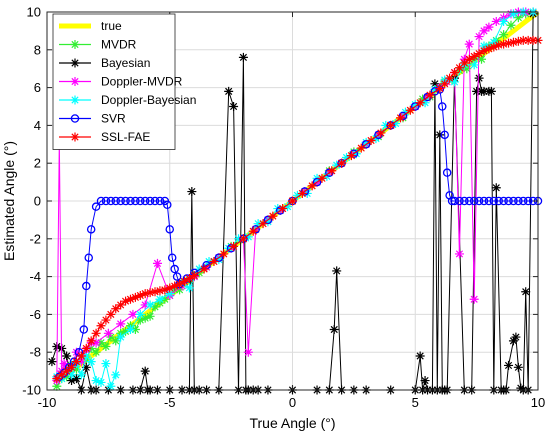  Describe the element at coordinates (415, 402) in the screenshot. I see `x-tick-label: 5` at that location.